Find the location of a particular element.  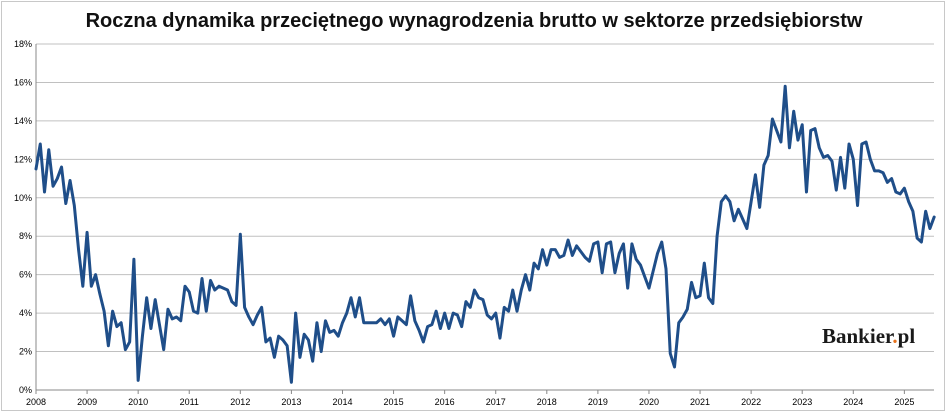

bankier-logo: Bankier.pl is located at coordinates (868, 336).